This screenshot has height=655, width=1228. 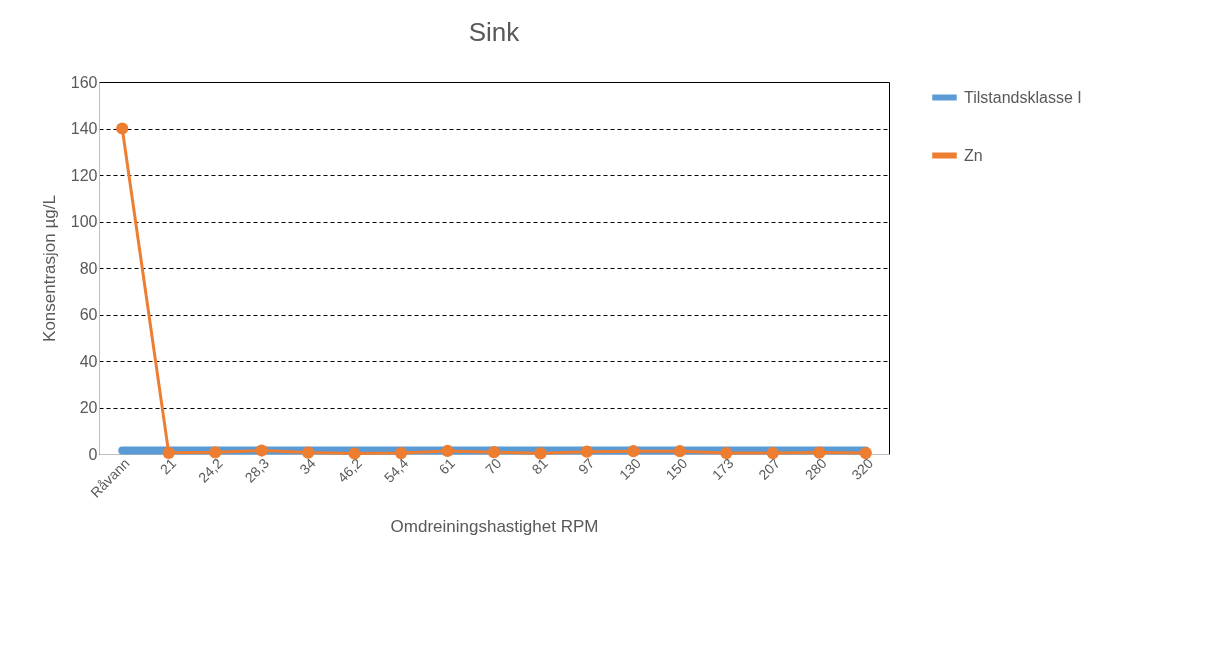 I want to click on y-axis-title: Konsentrasjon µg/L, so click(x=49, y=268).